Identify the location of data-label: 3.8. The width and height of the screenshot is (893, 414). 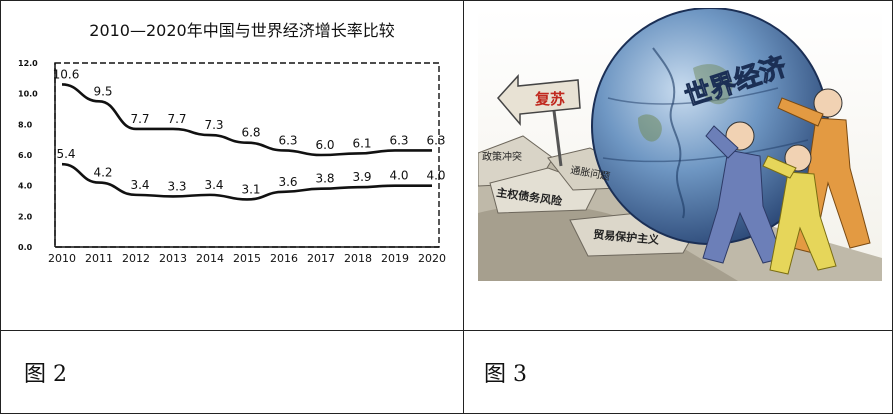
(324, 179).